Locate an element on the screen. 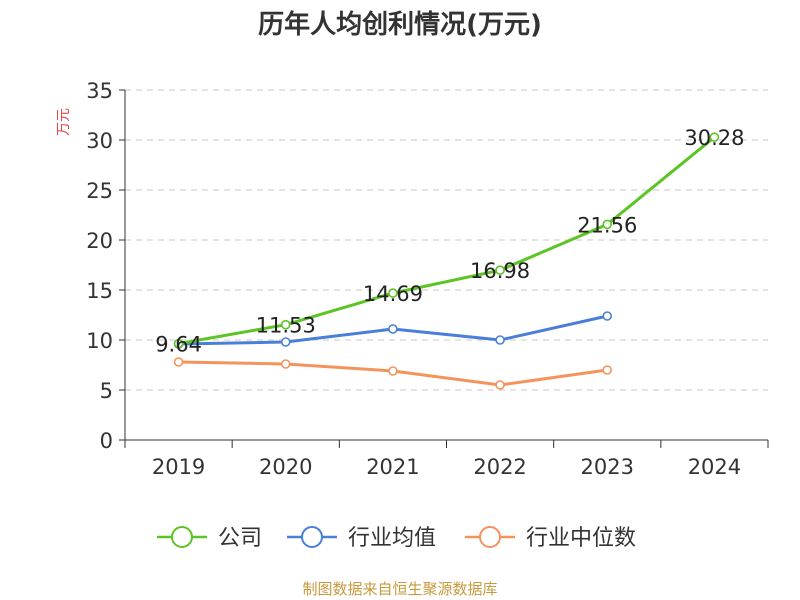 Image resolution: width=800 pixels, height=600 pixels. legend-marker-行业均值 is located at coordinates (312, 537).